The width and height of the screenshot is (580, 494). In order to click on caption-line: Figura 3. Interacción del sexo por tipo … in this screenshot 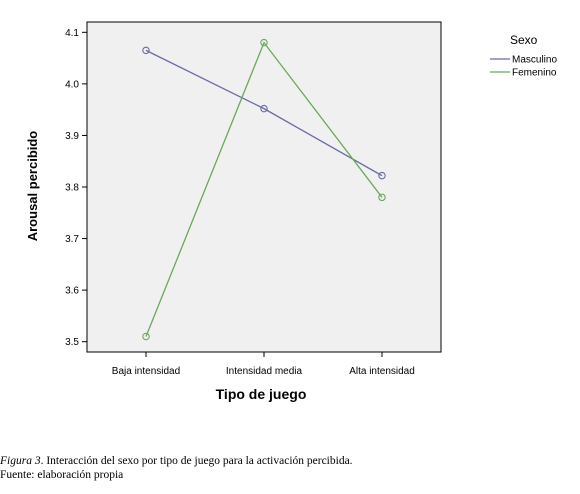, I will do `click(176, 461)`.